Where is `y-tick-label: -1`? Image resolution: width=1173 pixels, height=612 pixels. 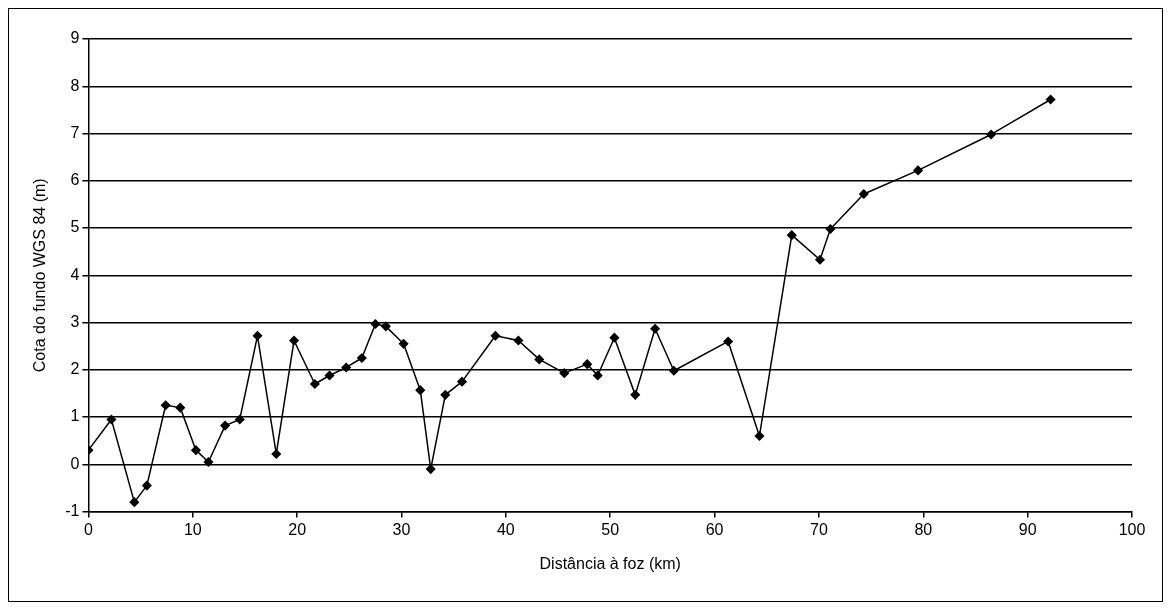
y-tick-label: -1 is located at coordinates (72, 511).